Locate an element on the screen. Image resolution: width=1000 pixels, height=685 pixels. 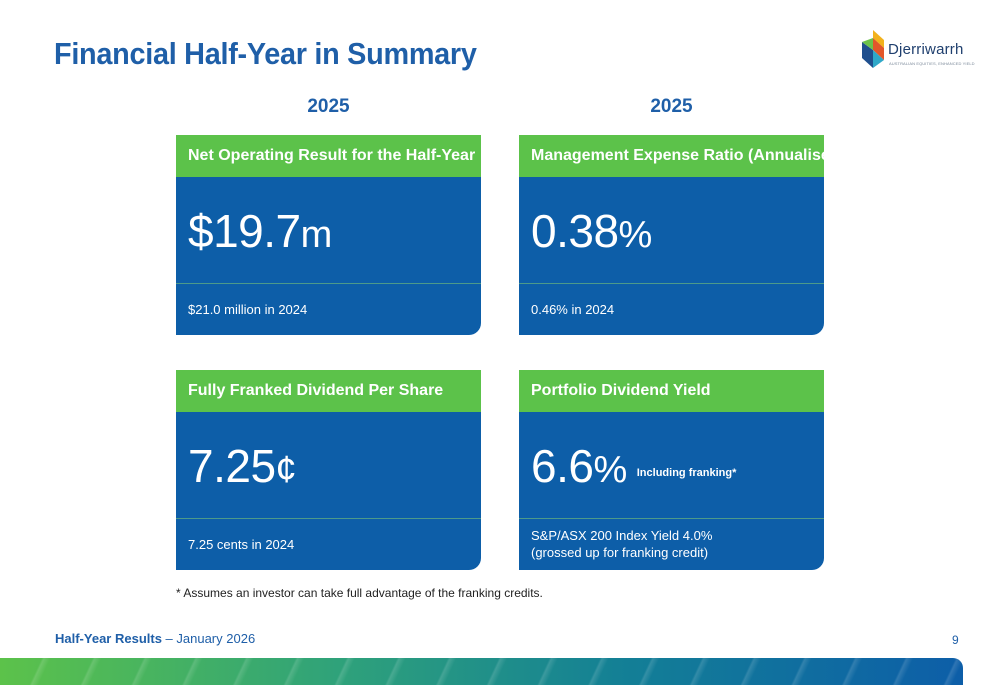
footer-label: Half-Year Results – January 2026 is located at coordinates (155, 638).